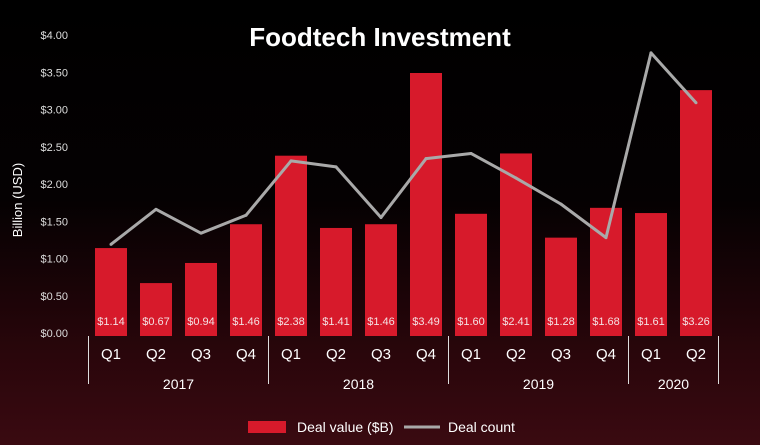 This screenshot has width=760, height=445. What do you see at coordinates (54, 73) in the screenshot?
I see `y-tick-label: $3.50` at bounding box center [54, 73].